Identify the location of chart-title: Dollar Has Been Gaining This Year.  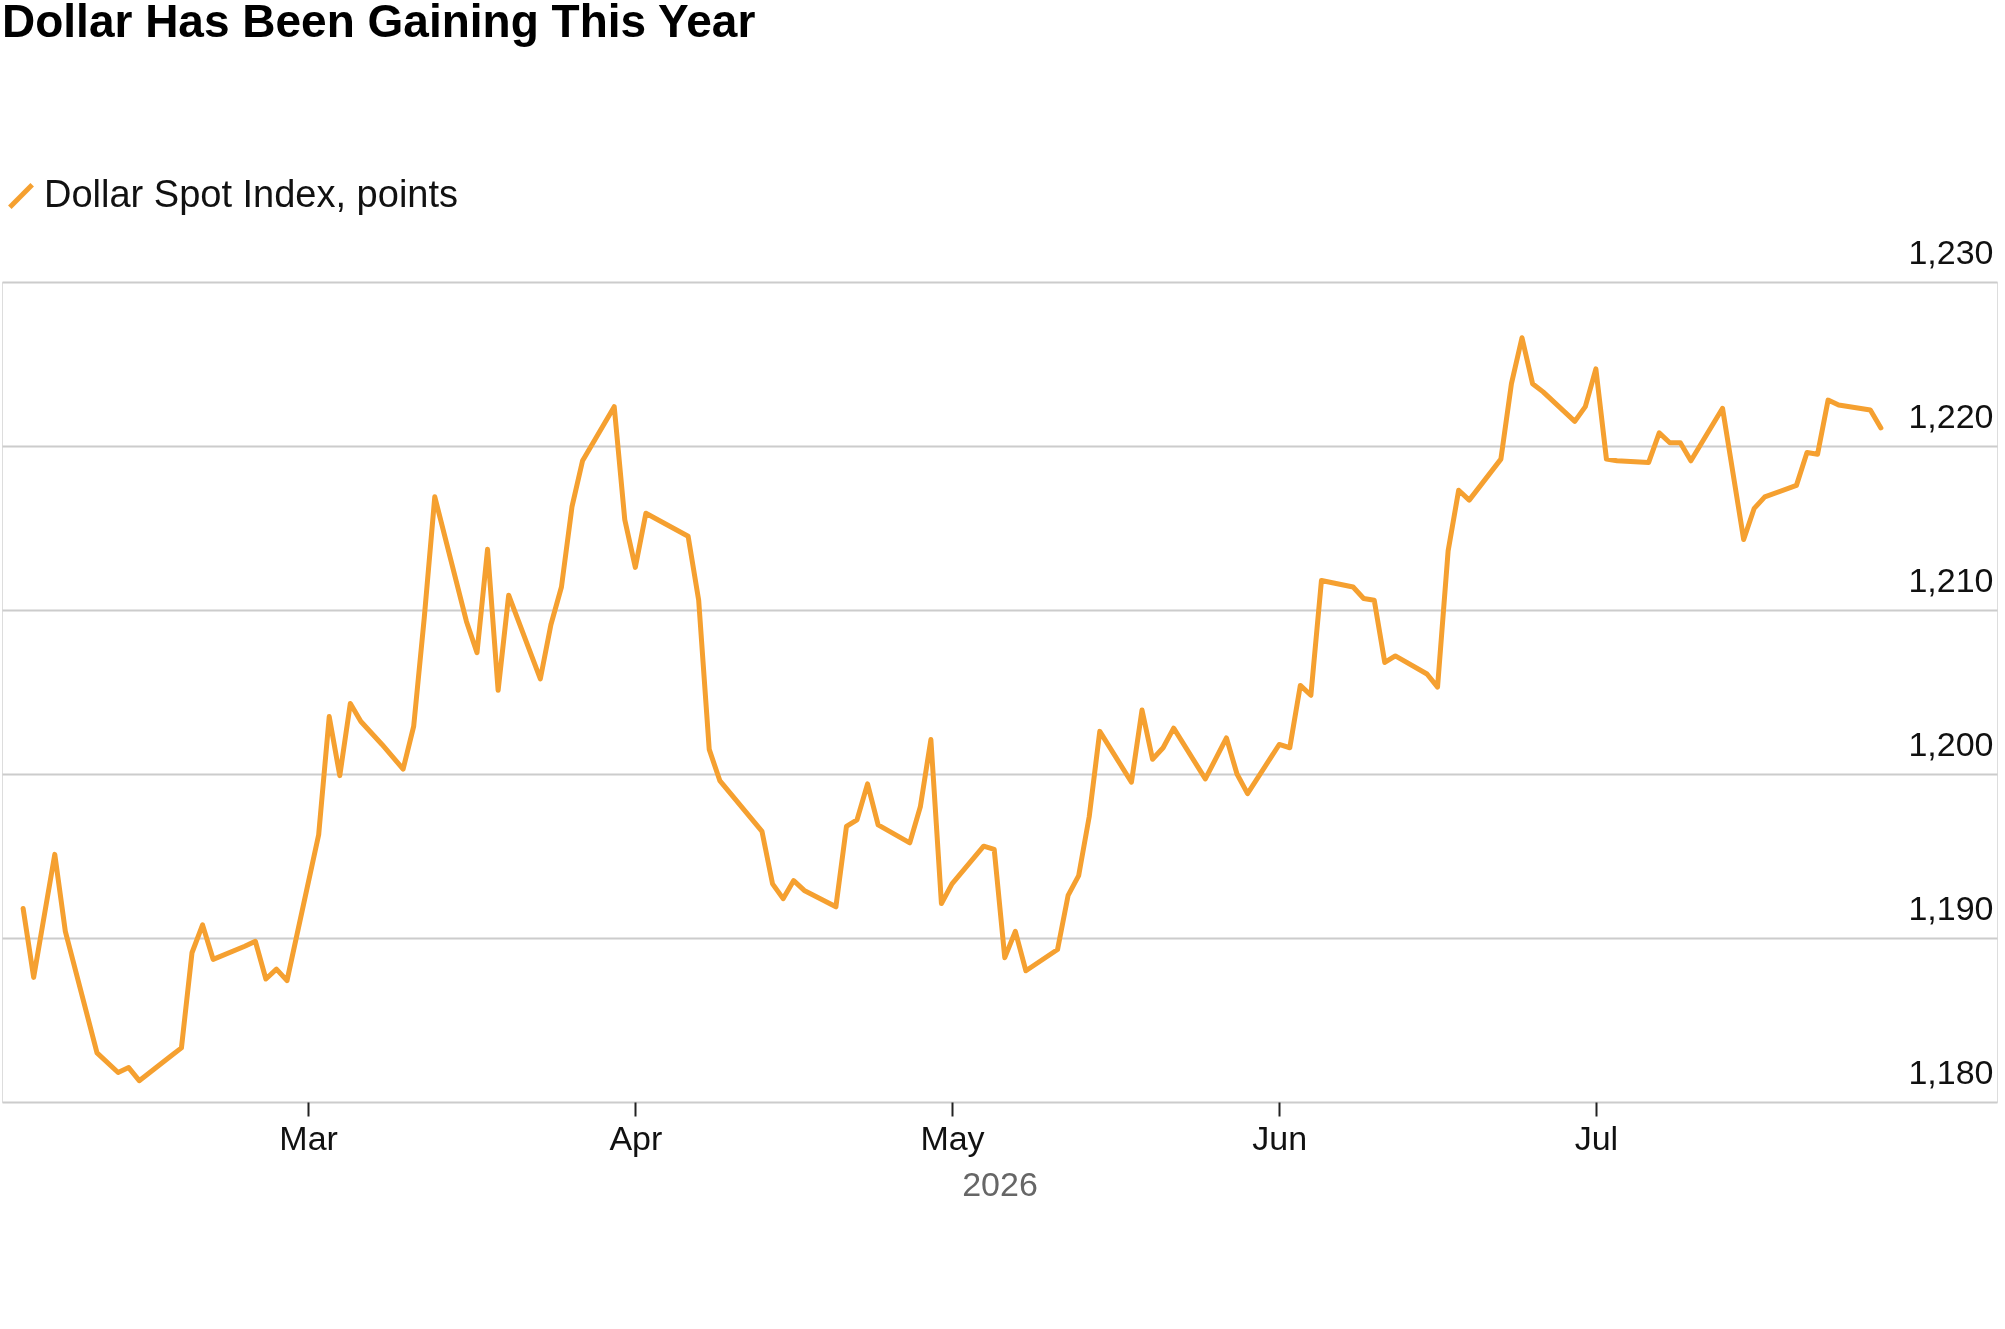
(379, 23).